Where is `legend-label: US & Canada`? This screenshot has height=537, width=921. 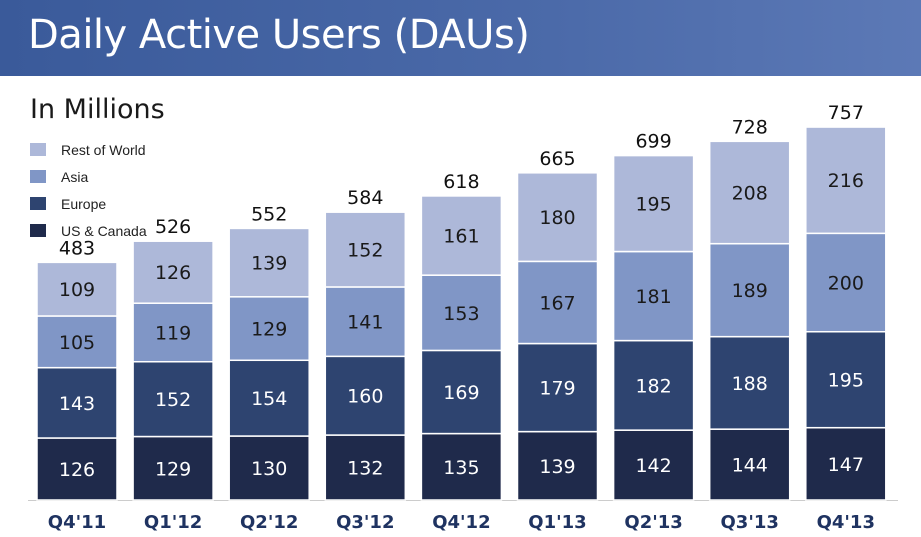 legend-label: US & Canada is located at coordinates (104, 230).